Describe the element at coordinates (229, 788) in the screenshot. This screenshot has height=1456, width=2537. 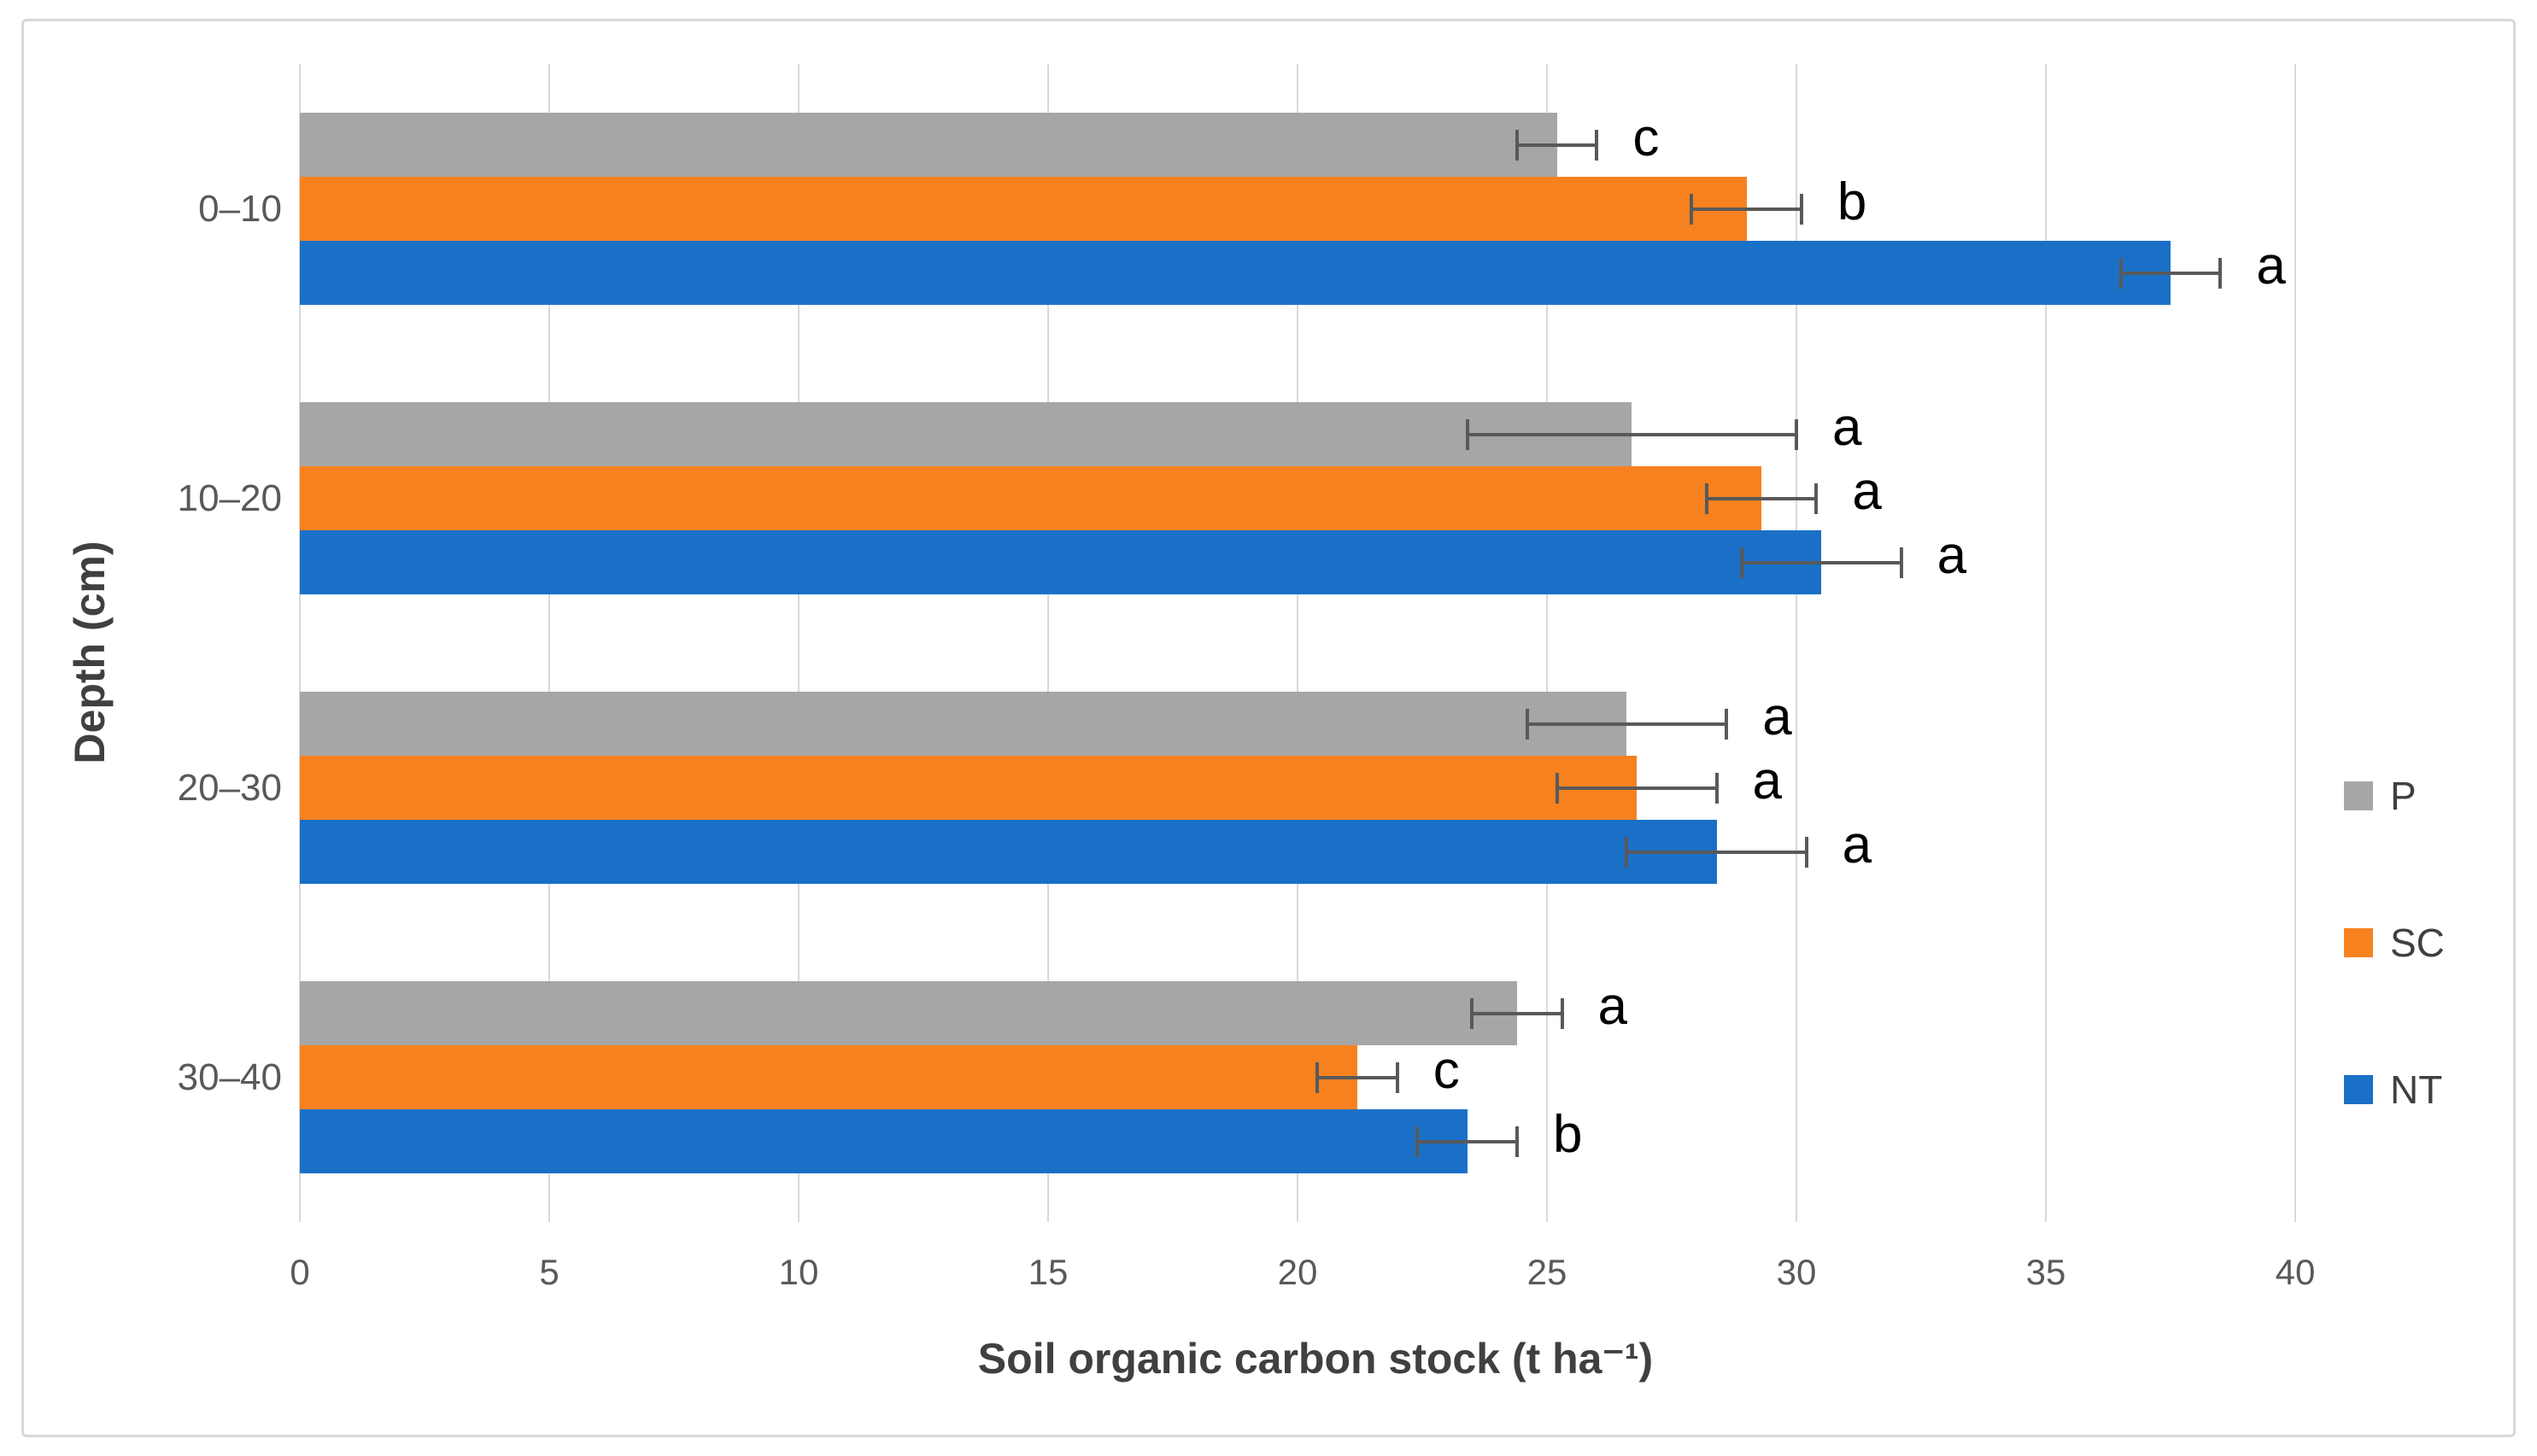
I see `y-category-label-2: 20–30` at that location.